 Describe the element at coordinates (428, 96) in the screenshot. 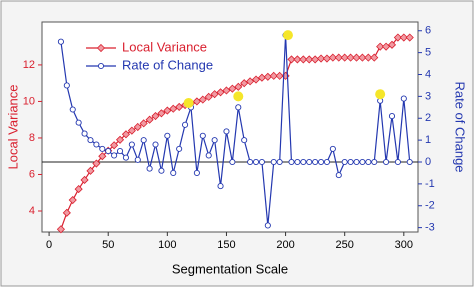

I see `y2-tick-label: 3` at that location.